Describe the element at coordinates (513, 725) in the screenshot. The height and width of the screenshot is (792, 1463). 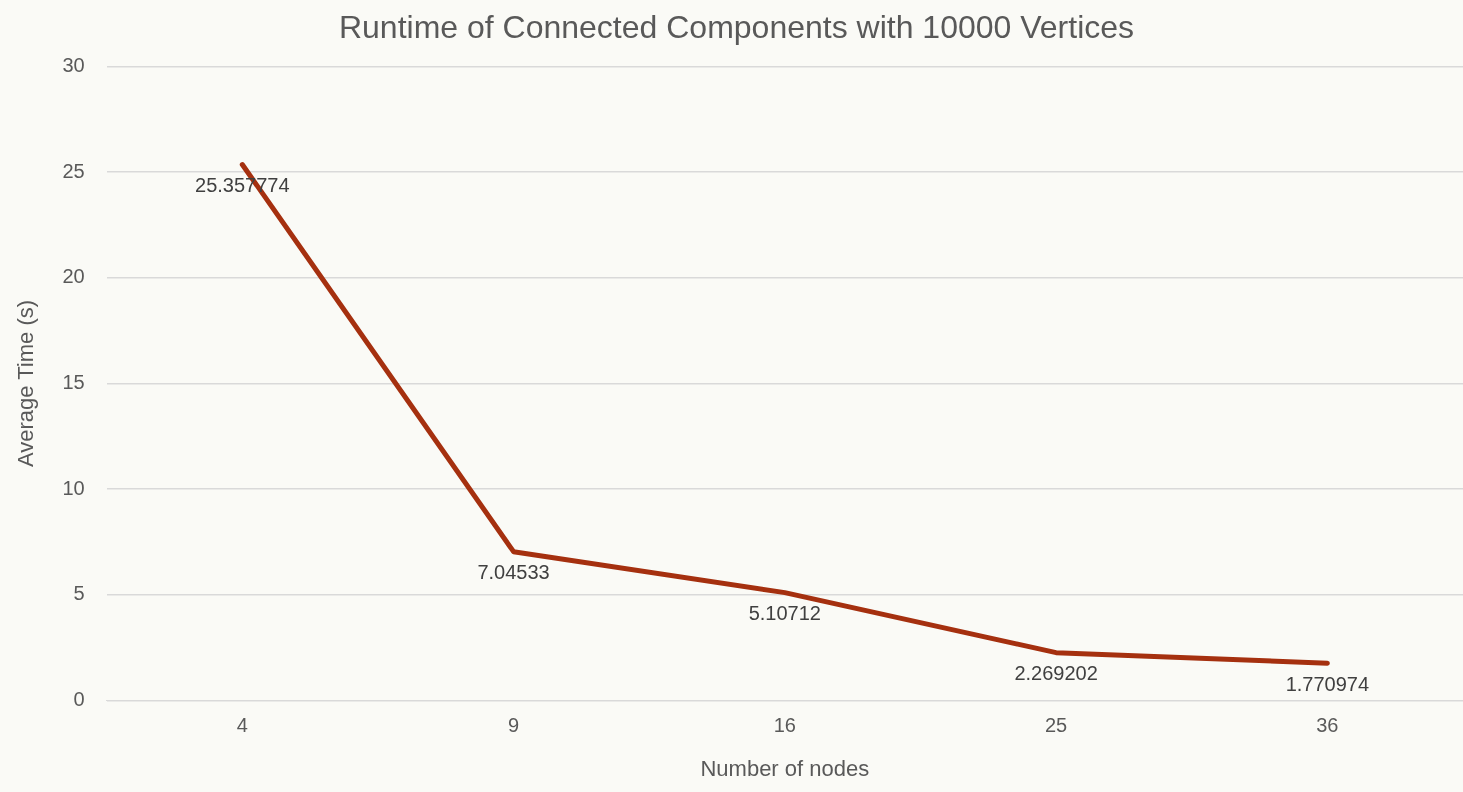
I see `x-tick-label: 9` at that location.